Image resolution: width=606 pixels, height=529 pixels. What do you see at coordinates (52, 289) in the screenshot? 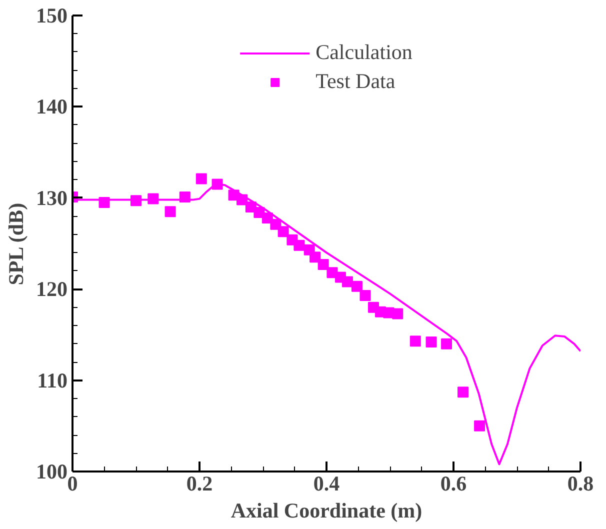
I see `y-tick-label: 120` at bounding box center [52, 289].